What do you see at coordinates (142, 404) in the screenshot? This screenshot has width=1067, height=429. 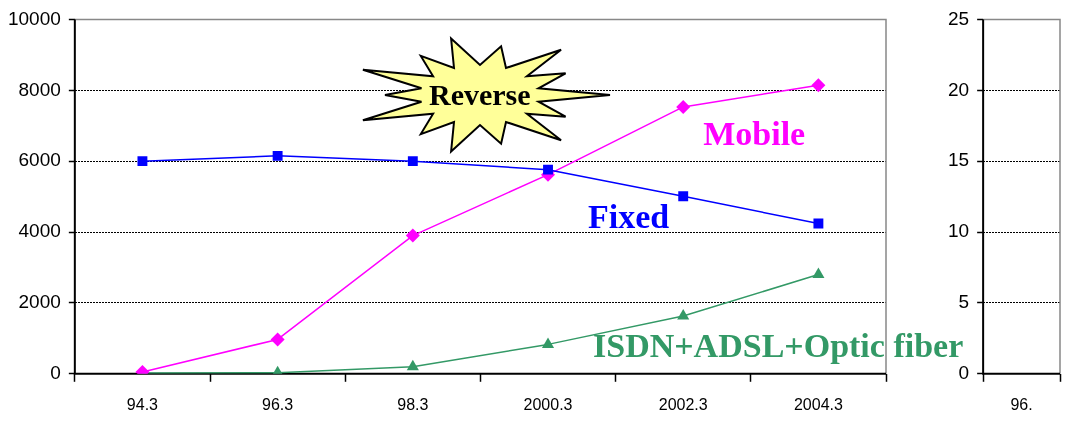 I see `x-tick-label: 94.3` at bounding box center [142, 404].